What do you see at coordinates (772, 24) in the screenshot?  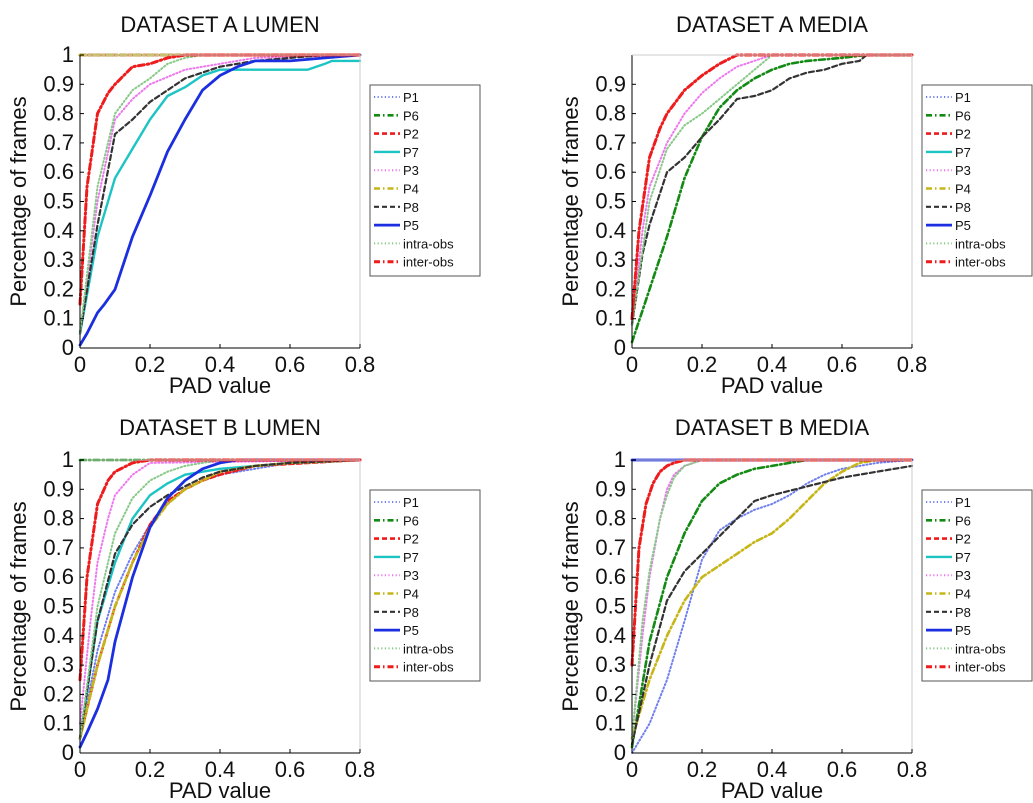 I see `chart-title: DATASET A MEDIA` at bounding box center [772, 24].